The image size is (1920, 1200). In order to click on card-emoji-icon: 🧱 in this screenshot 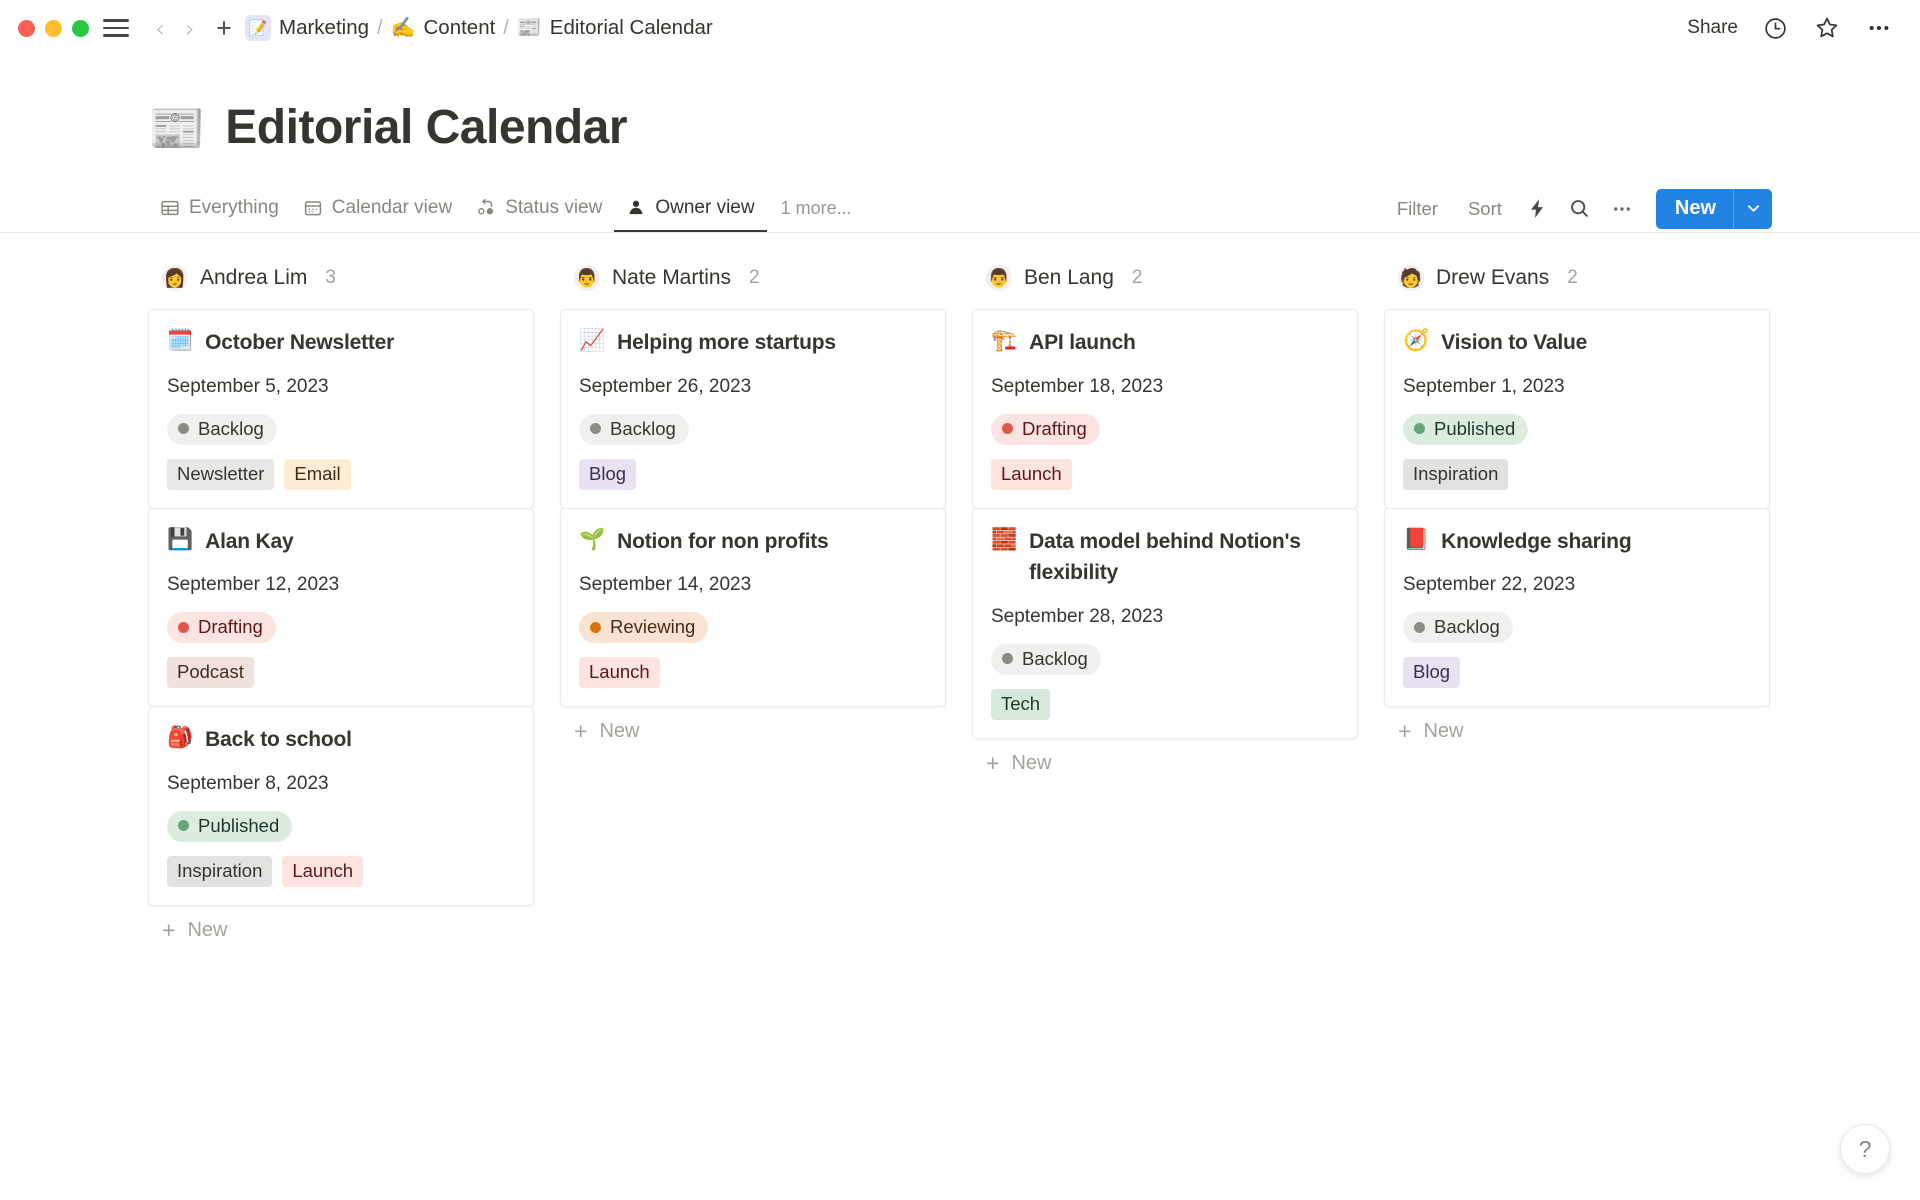, I will do `click(1004, 539)`.